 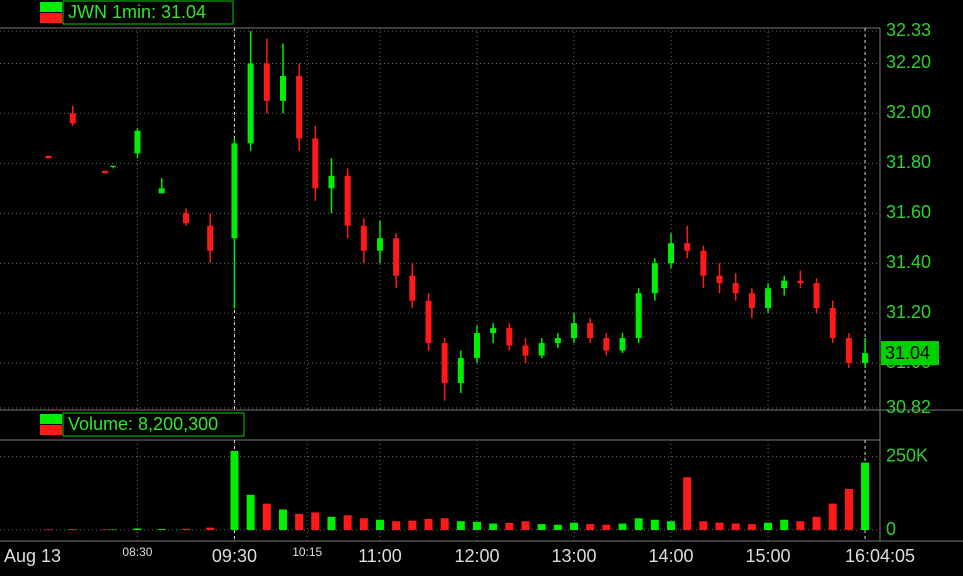 What do you see at coordinates (380, 556) in the screenshot?
I see `x-tick-label: 11:00` at bounding box center [380, 556].